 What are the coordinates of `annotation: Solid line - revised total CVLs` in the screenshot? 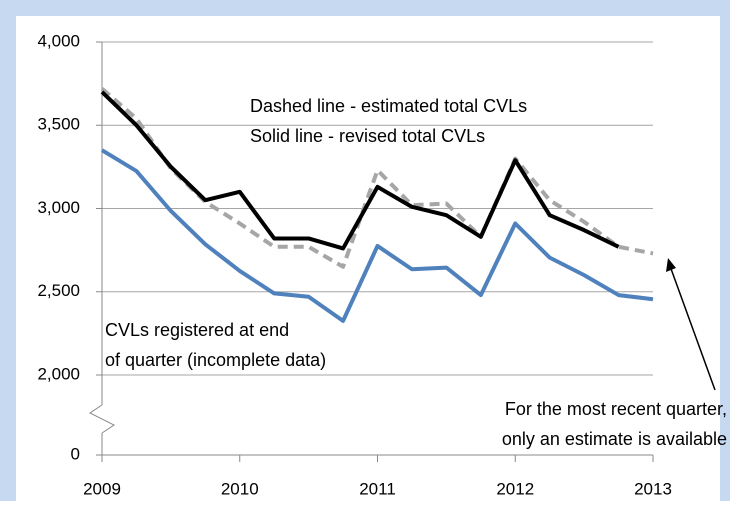 It's located at (367, 136).